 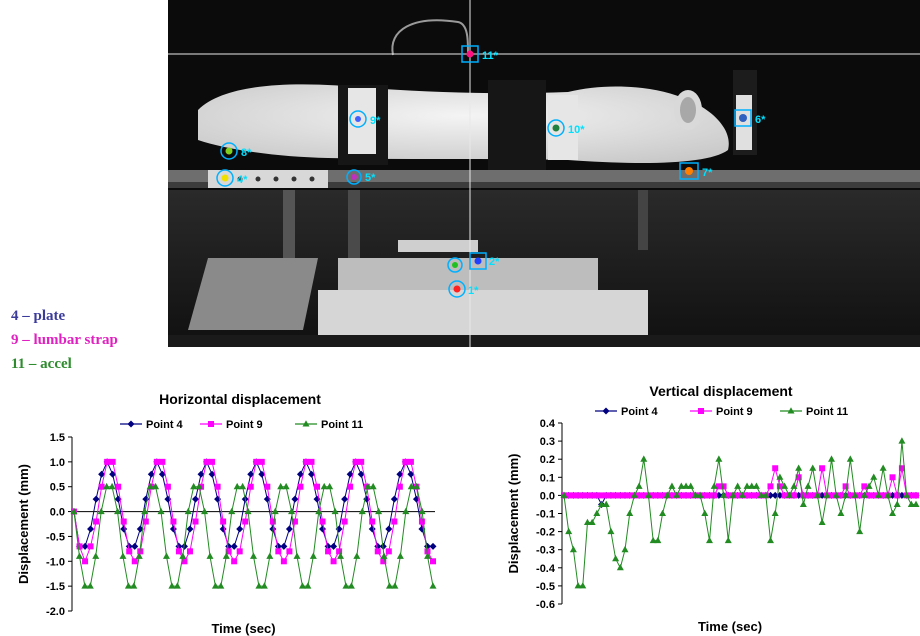 I want to click on svg-text: 11*, so click(x=490, y=56).